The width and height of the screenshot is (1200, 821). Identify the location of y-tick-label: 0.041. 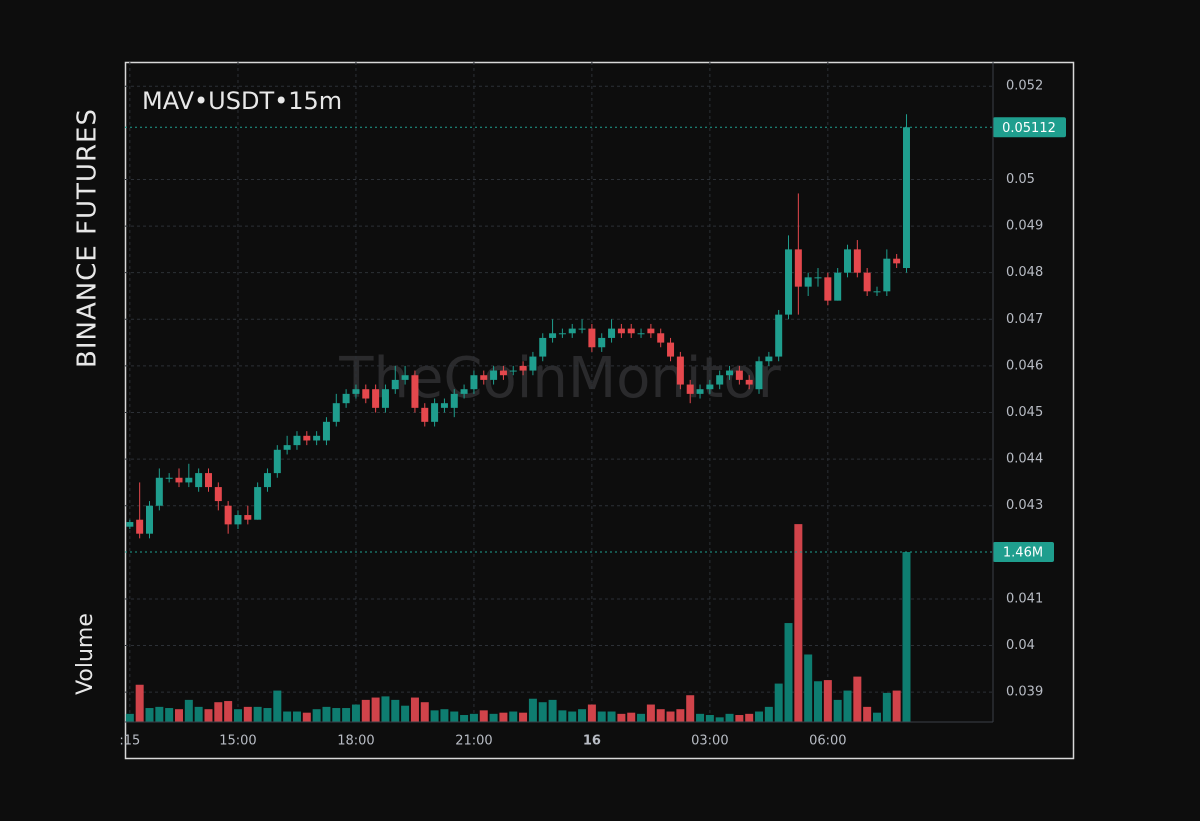
(1024, 598).